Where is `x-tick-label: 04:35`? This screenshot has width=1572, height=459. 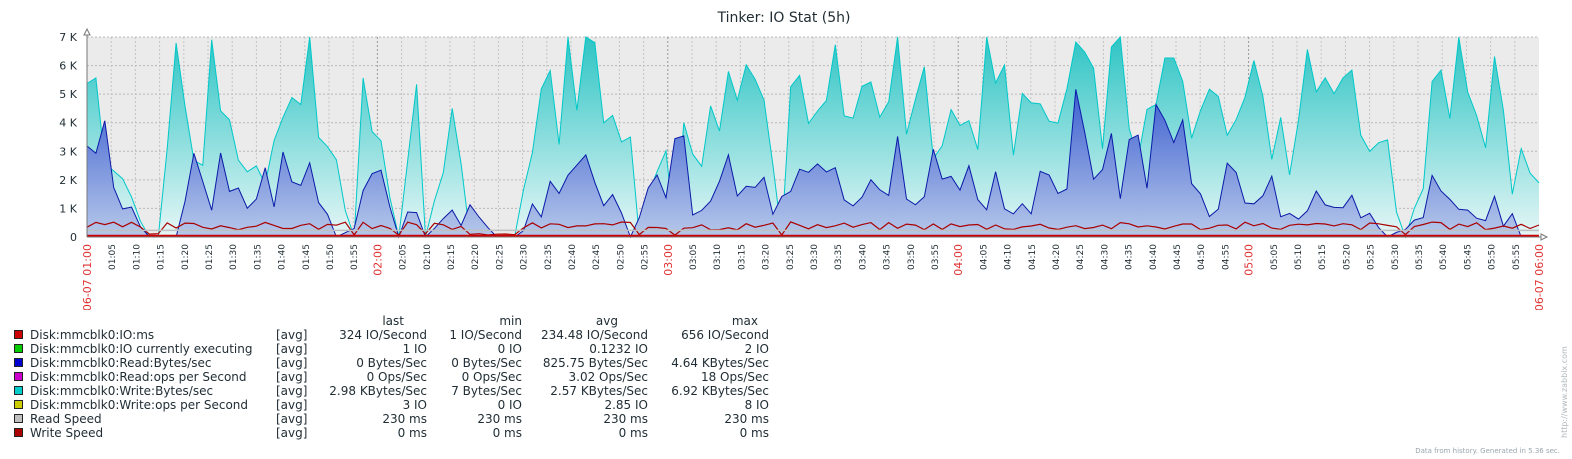 x-tick-label: 04:35 is located at coordinates (1130, 257).